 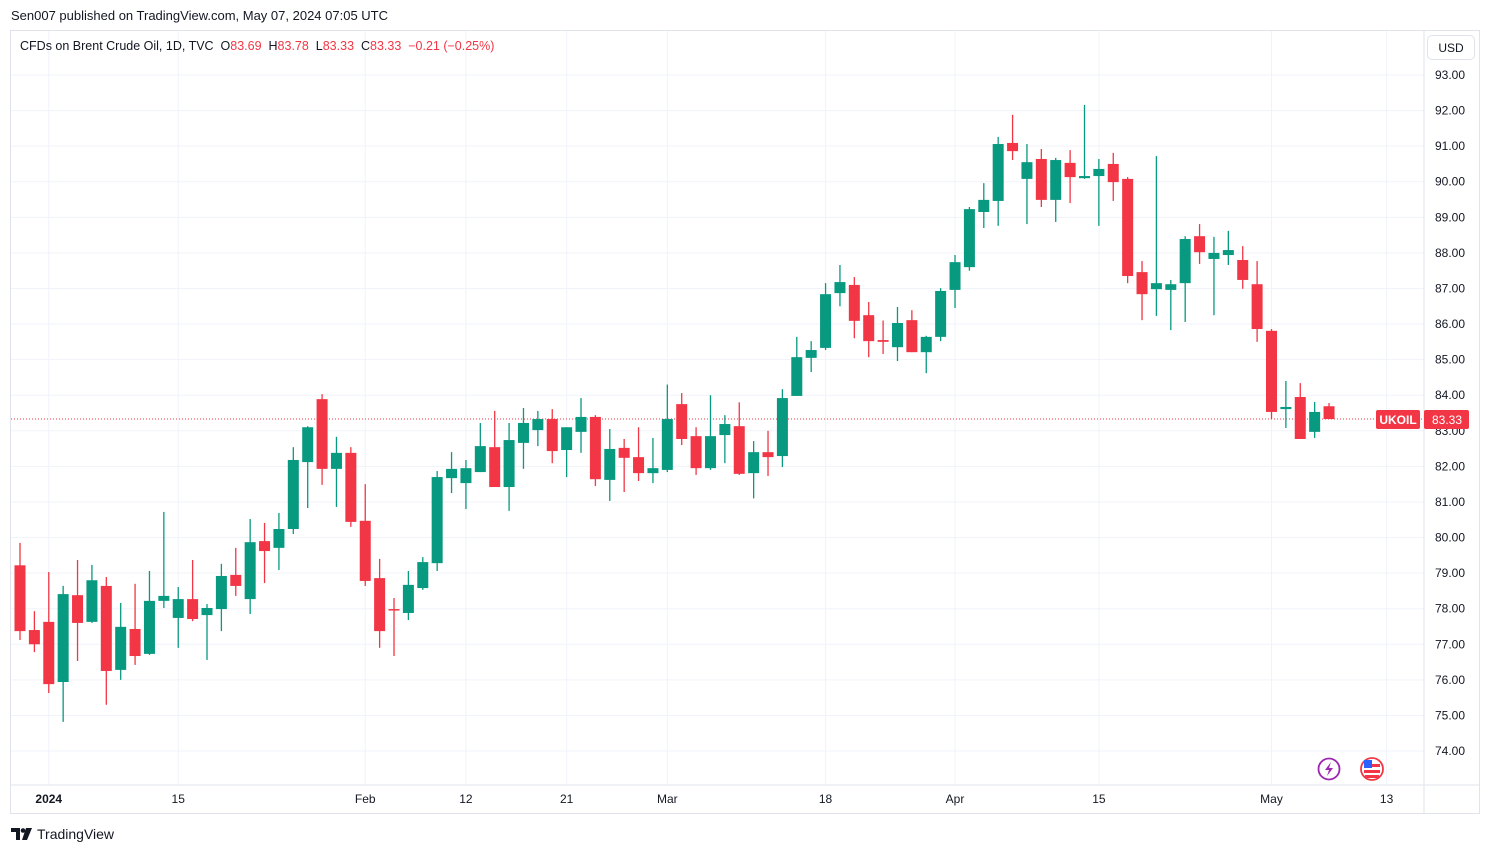 What do you see at coordinates (1329, 769) in the screenshot?
I see `lightning-icon` at bounding box center [1329, 769].